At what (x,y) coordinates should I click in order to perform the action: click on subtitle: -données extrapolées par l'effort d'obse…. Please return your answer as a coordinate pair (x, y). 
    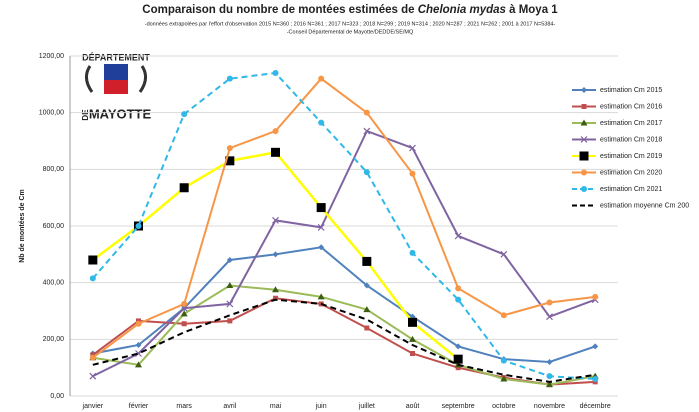
    Looking at the image, I should click on (350, 24).